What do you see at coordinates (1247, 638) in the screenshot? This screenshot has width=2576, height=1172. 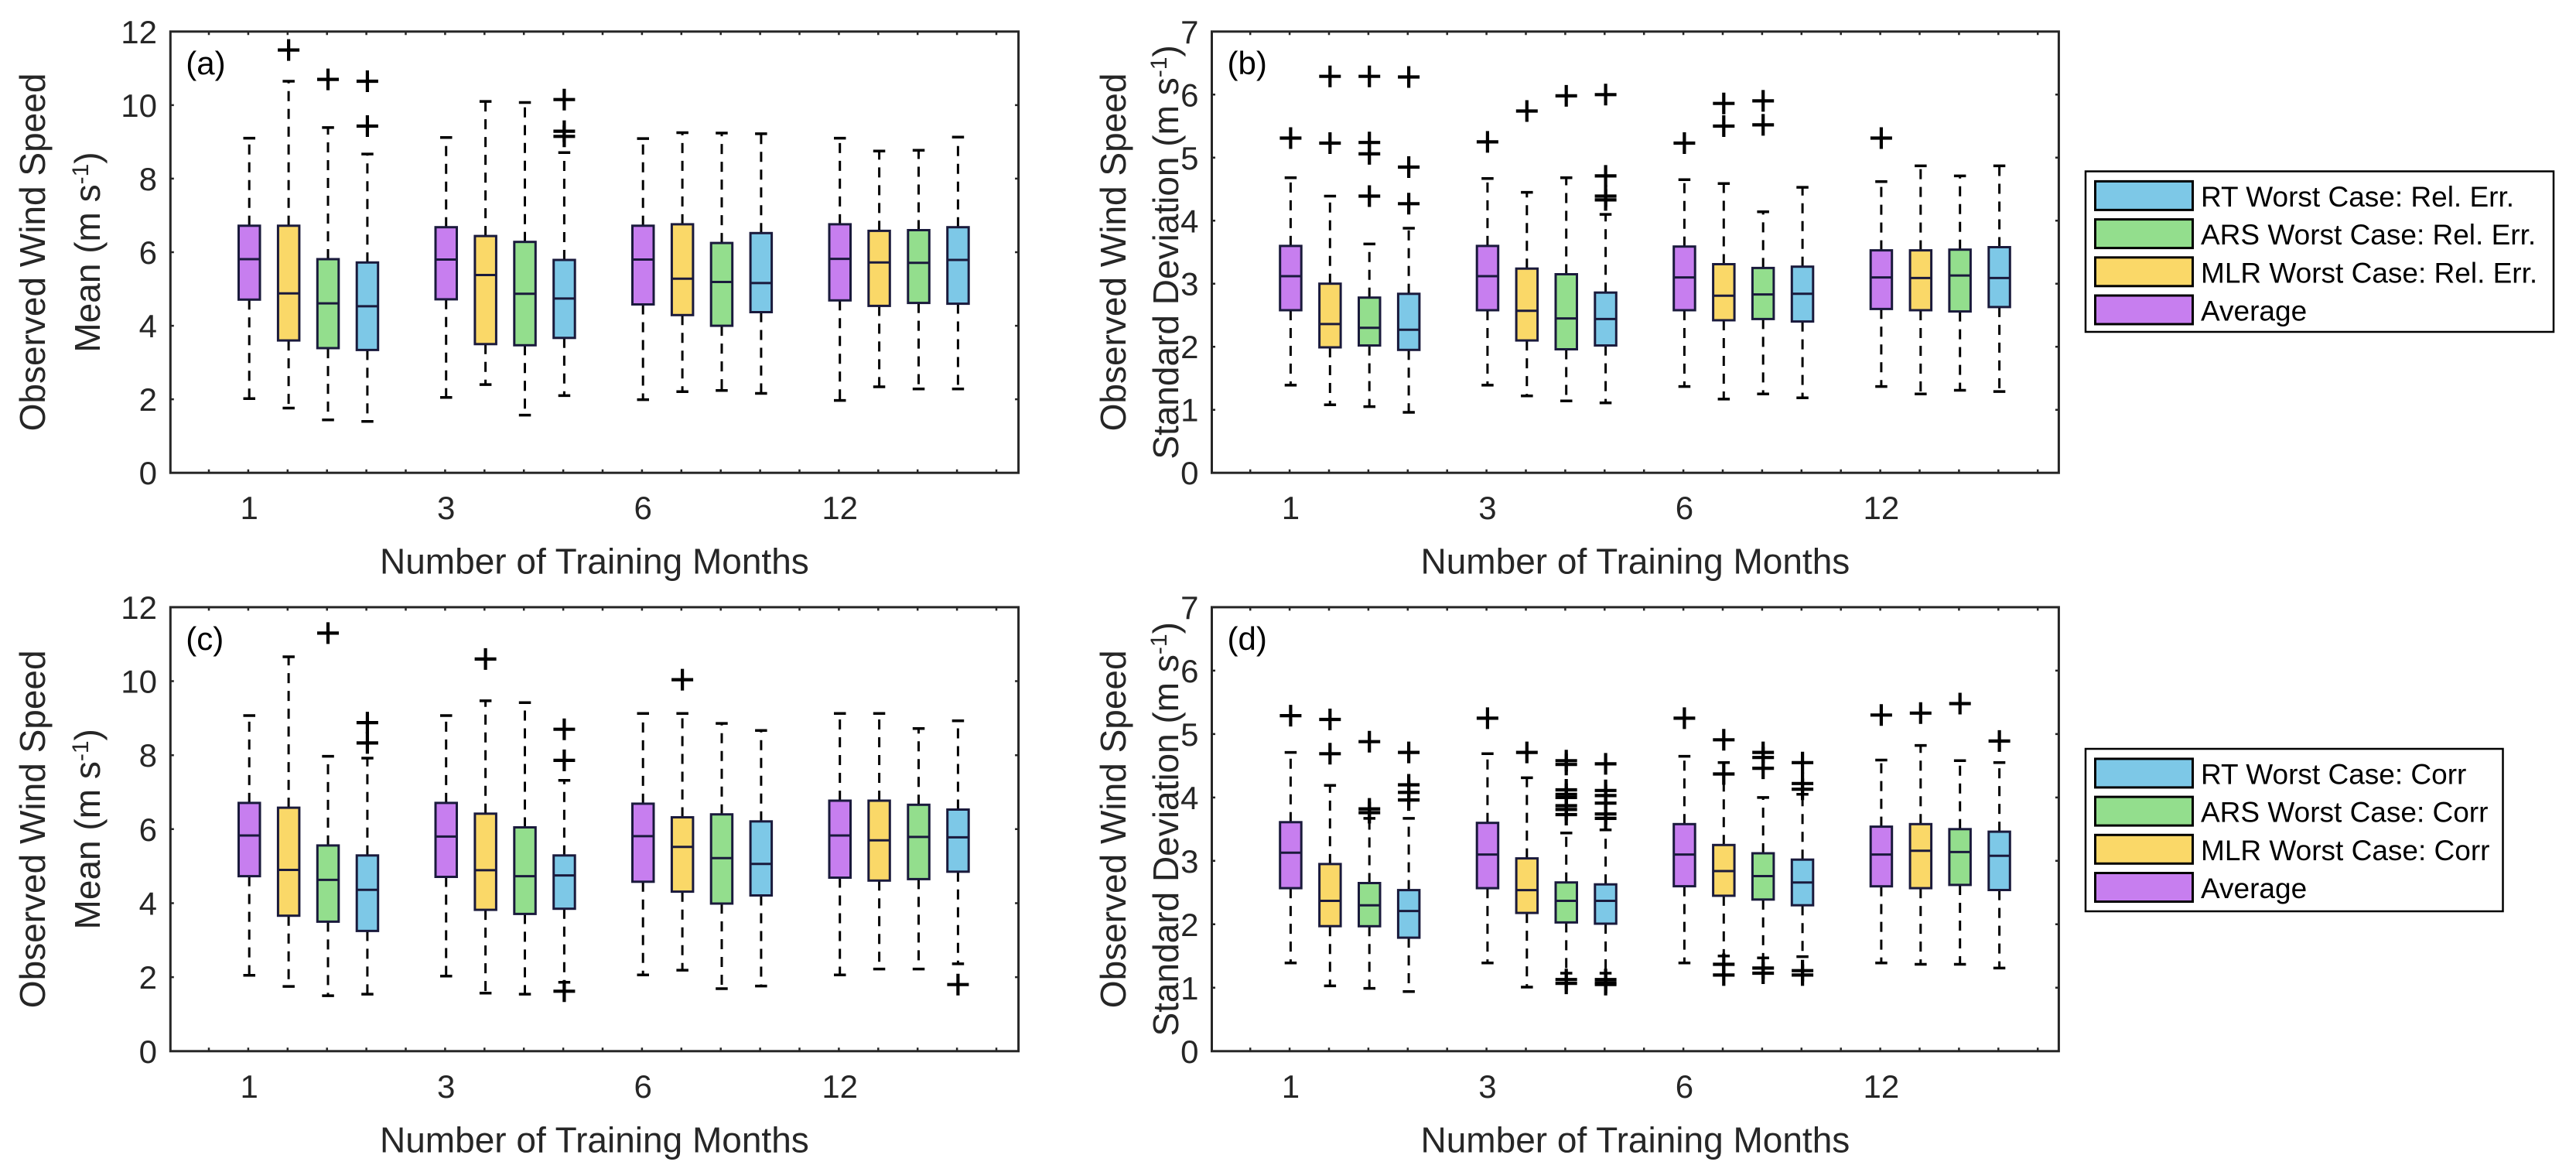 I see `svg-text: (d)` at bounding box center [1247, 638].